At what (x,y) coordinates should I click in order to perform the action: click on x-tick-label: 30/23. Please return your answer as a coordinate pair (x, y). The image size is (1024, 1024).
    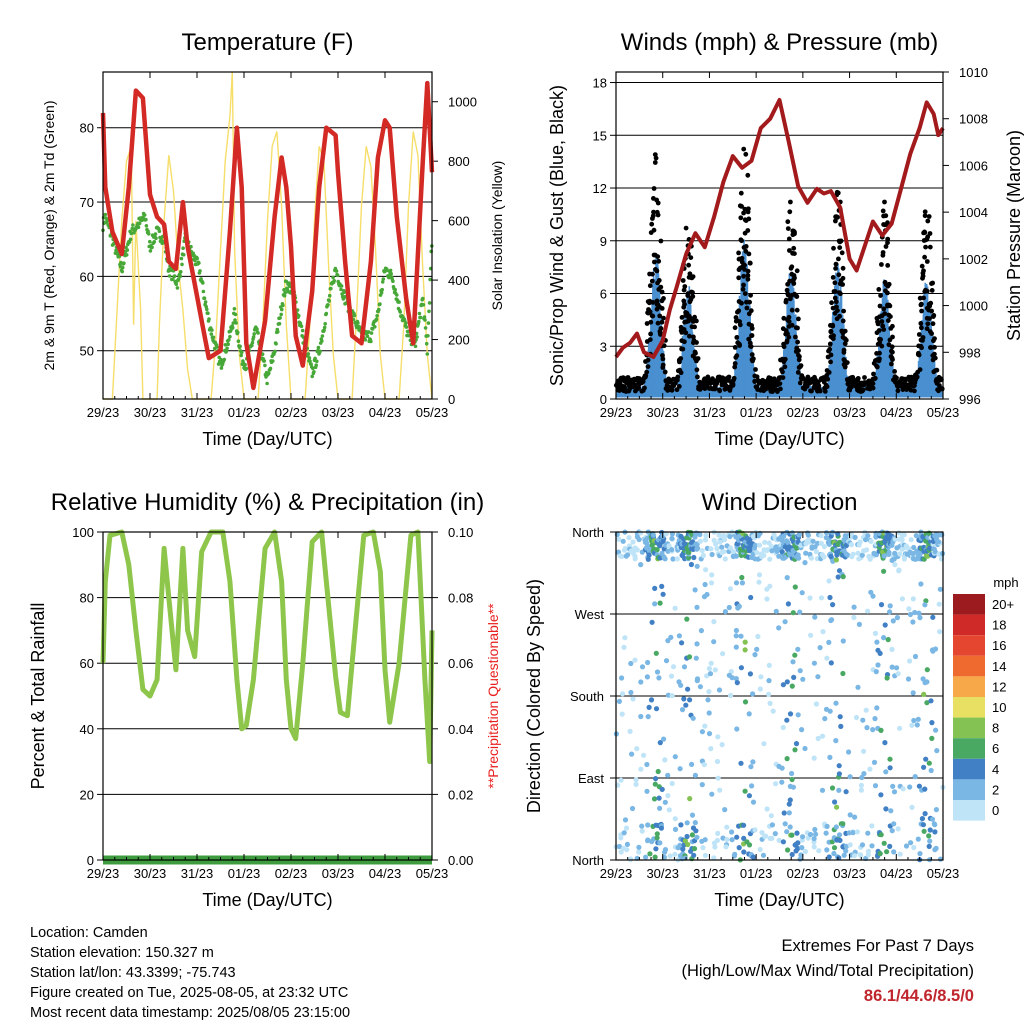
    Looking at the image, I should click on (150, 873).